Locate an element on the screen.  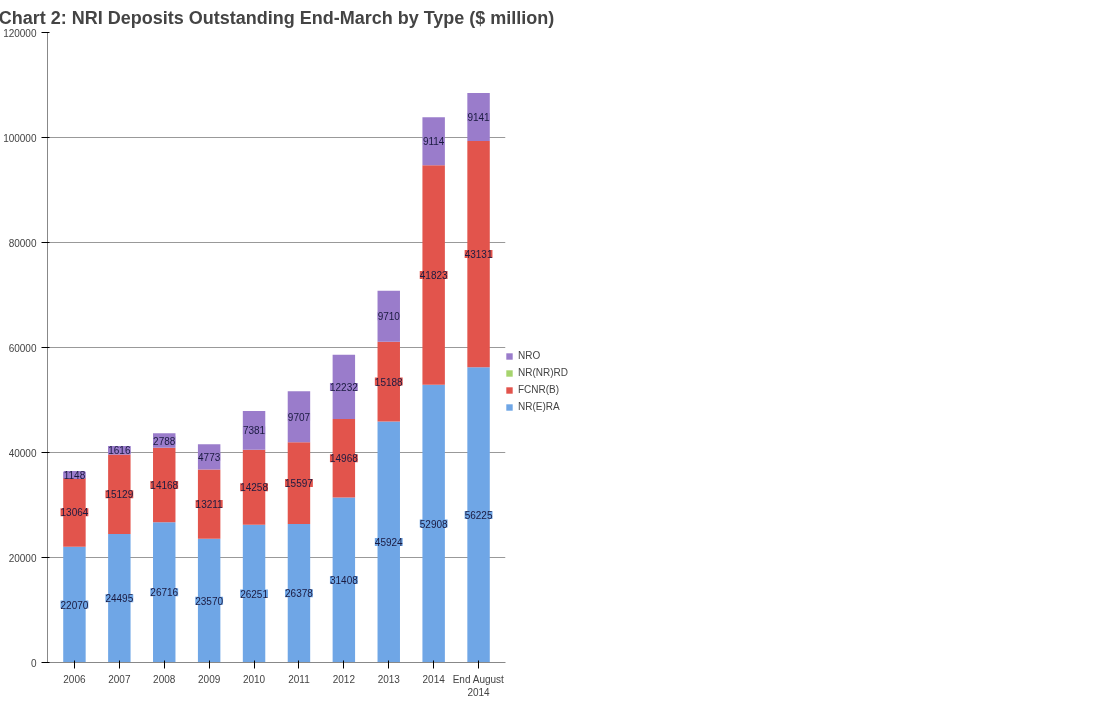
data-label: 24495 is located at coordinates (119, 599).